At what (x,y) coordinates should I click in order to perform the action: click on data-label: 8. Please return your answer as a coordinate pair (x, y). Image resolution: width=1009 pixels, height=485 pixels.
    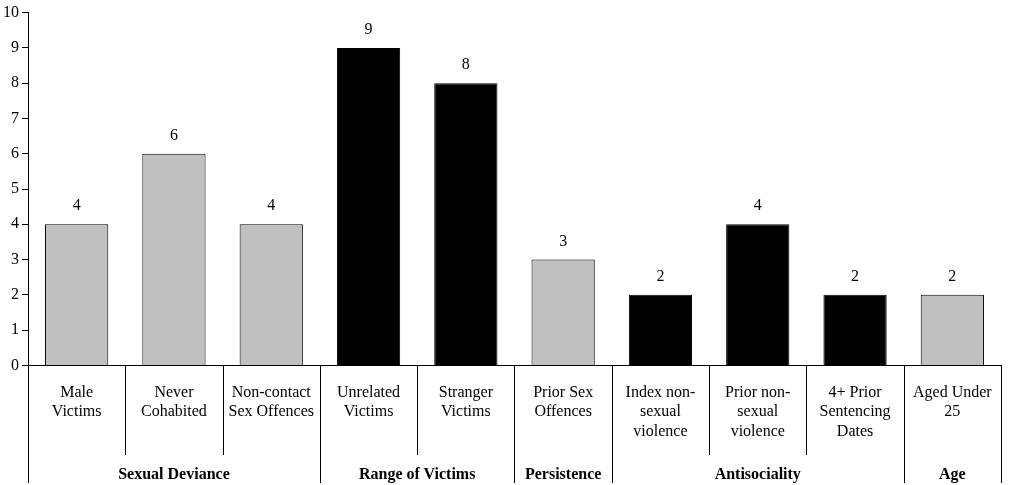
    Looking at the image, I should click on (465, 64).